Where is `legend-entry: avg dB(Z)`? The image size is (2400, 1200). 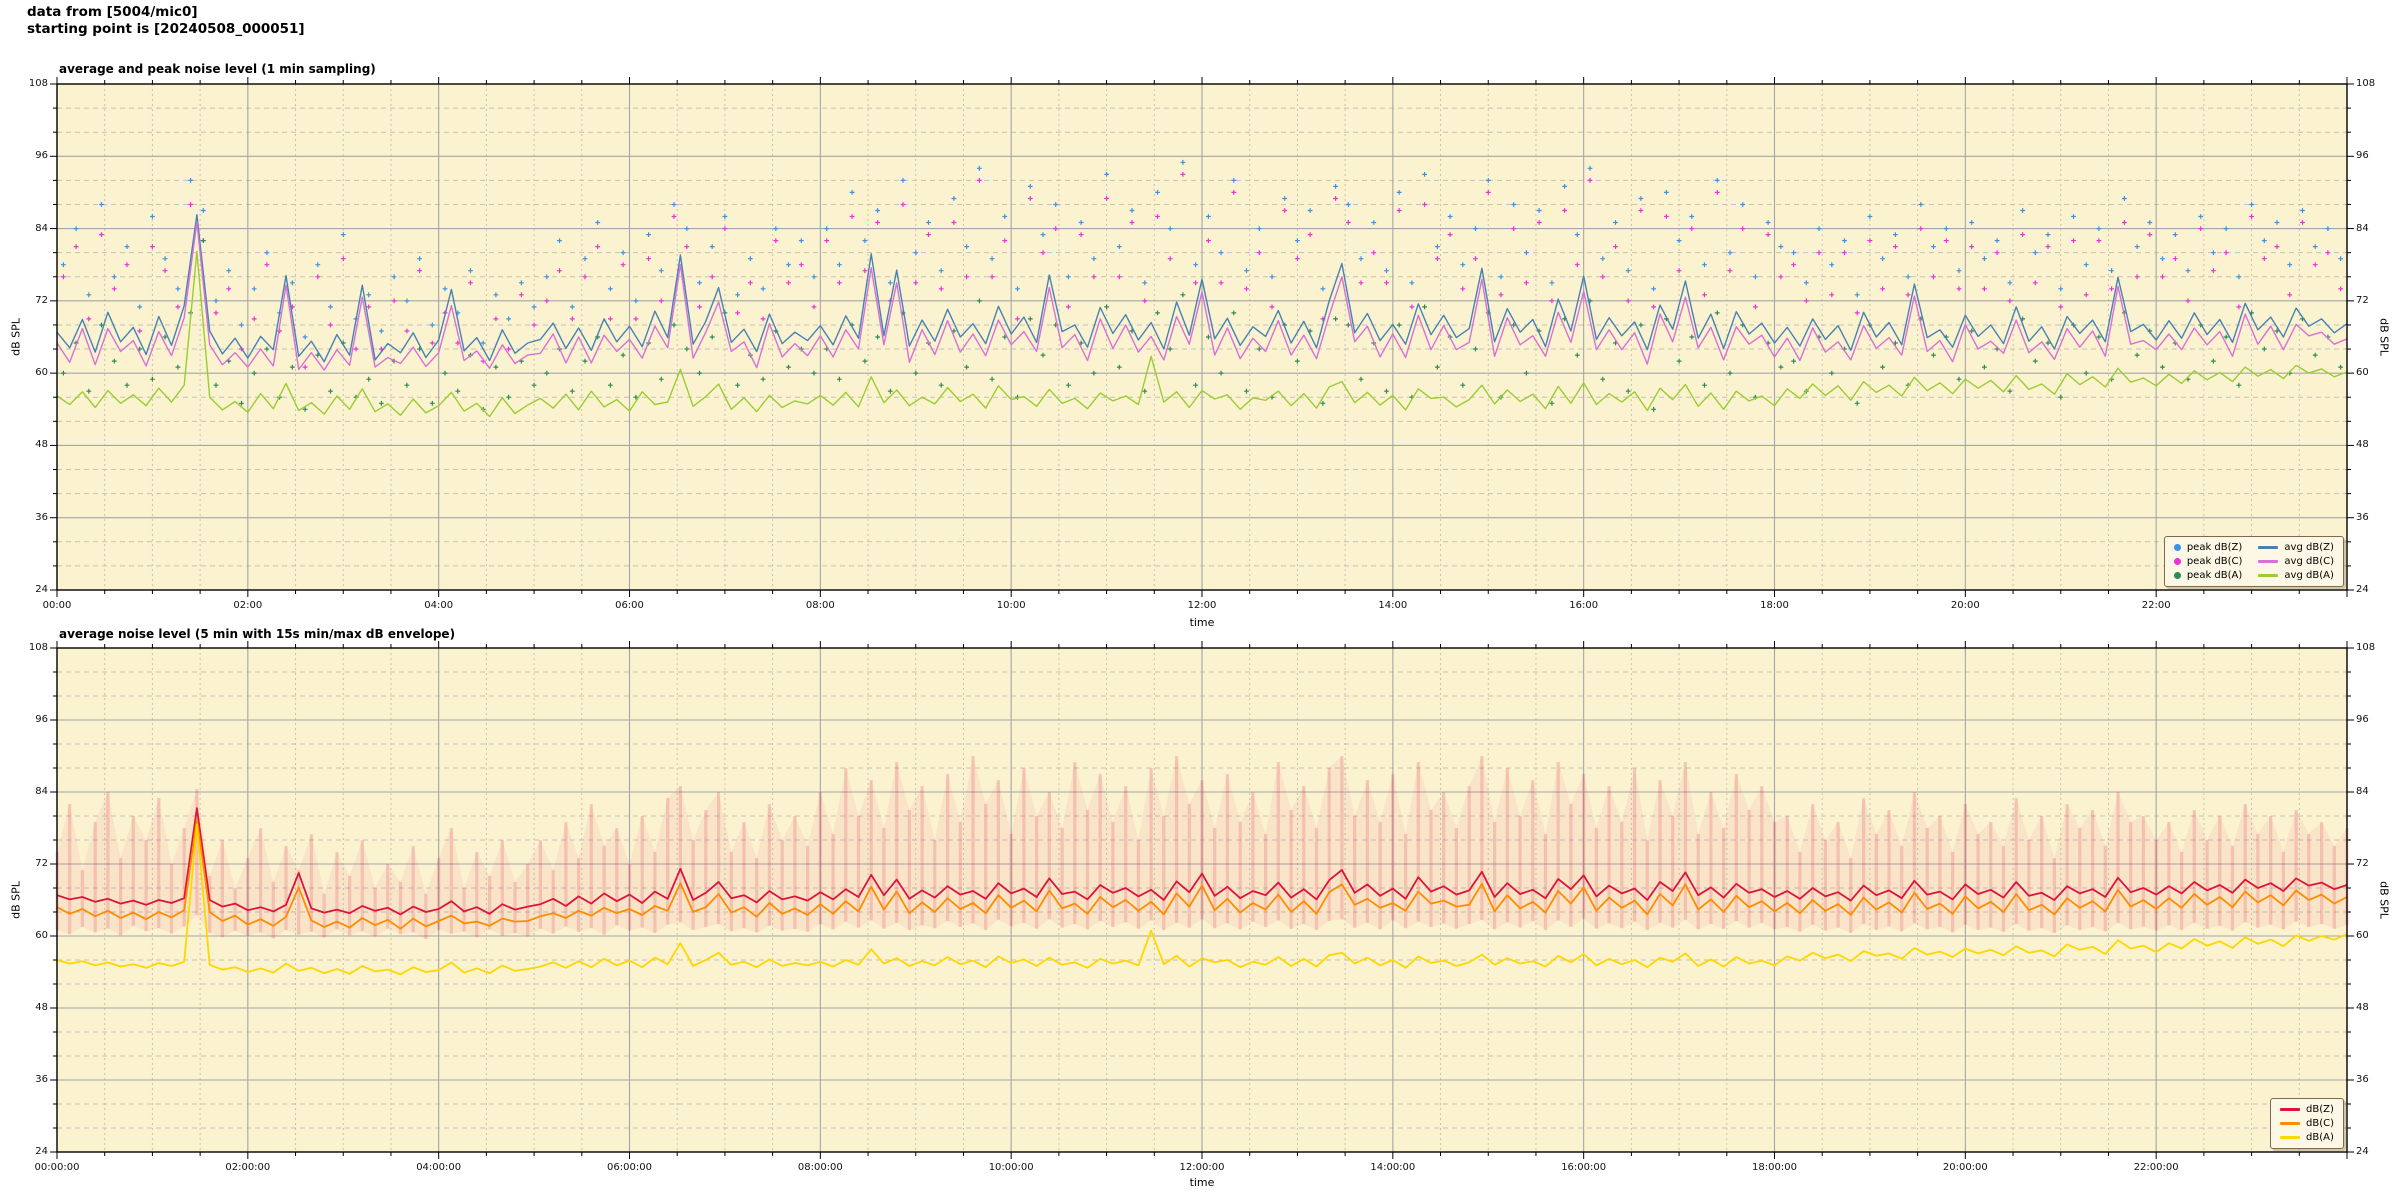
legend-entry: avg dB(Z) is located at coordinates (2296, 547).